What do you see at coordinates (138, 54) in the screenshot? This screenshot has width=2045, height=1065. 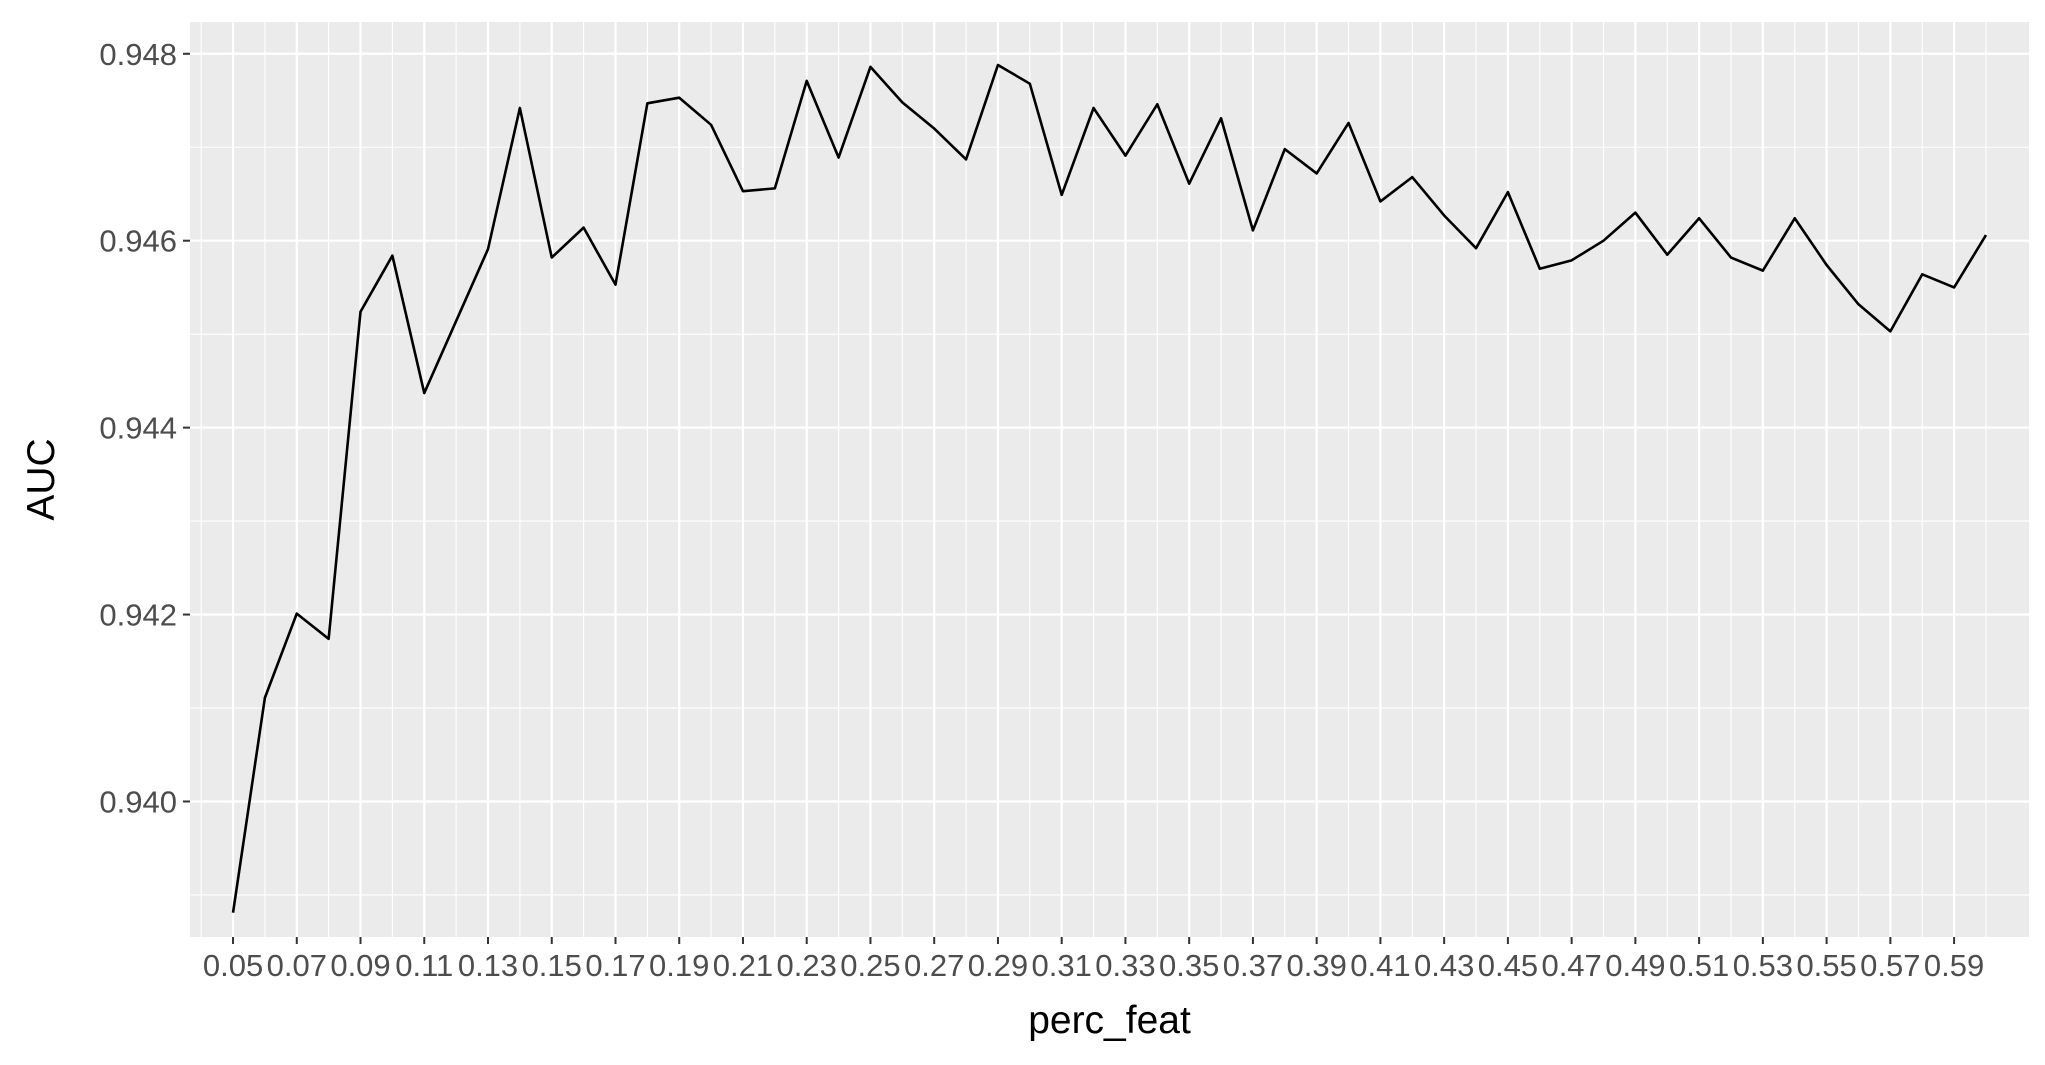 I see `y-tick-label: 0.948` at bounding box center [138, 54].